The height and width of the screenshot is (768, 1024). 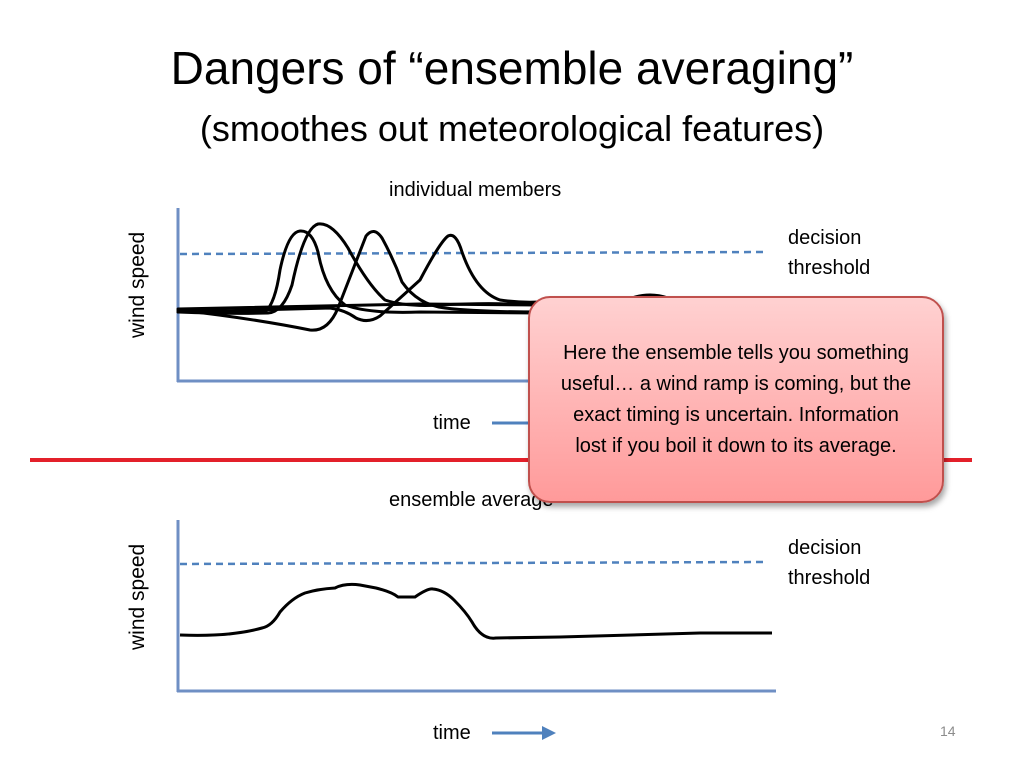 I want to click on top-panel-axes, so click(x=368, y=295).